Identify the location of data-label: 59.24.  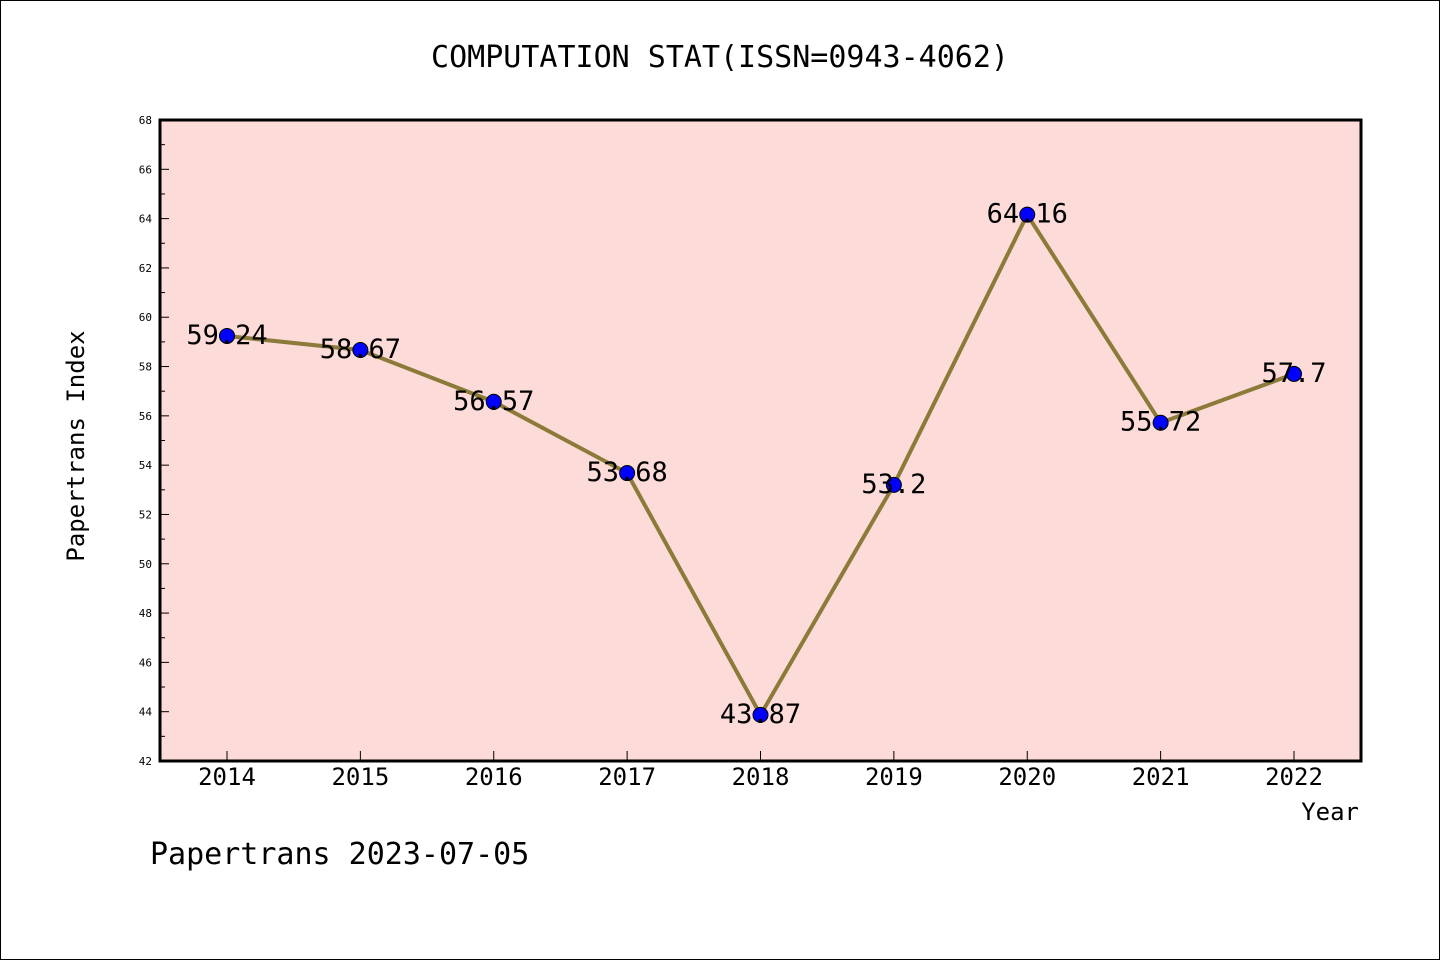
(226, 335).